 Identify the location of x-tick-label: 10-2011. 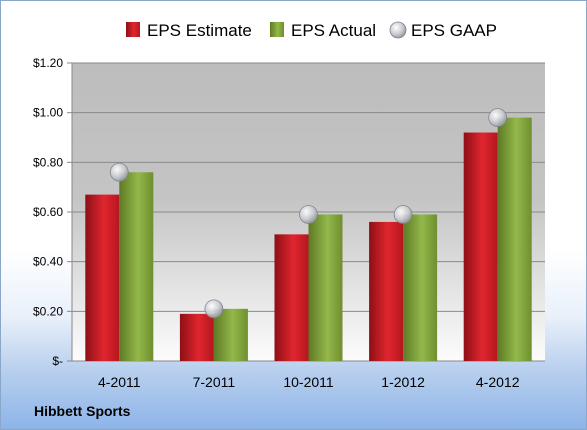
(308, 382).